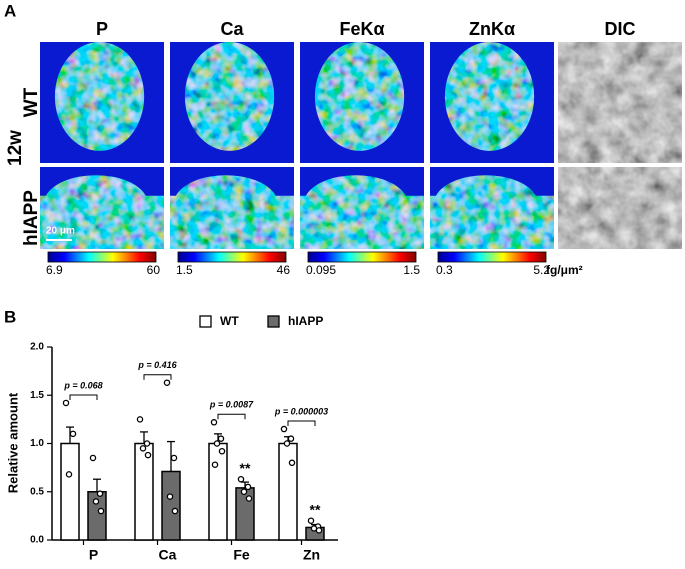 Image resolution: width=685 pixels, height=569 pixels. What do you see at coordinates (93, 555) in the screenshot?
I see `x-tick-label: P` at bounding box center [93, 555].